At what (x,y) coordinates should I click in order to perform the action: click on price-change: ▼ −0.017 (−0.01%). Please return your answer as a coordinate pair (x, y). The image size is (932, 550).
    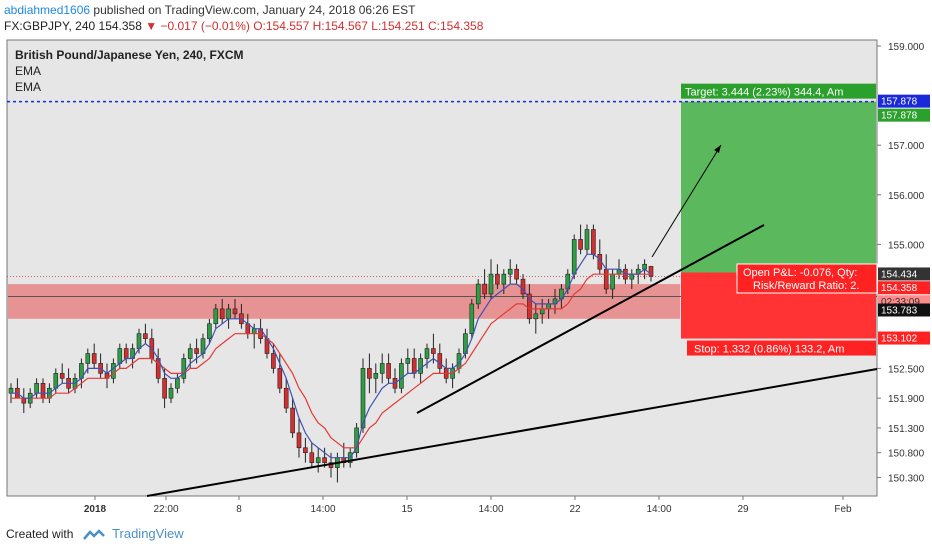
    Looking at the image, I should click on (197, 26).